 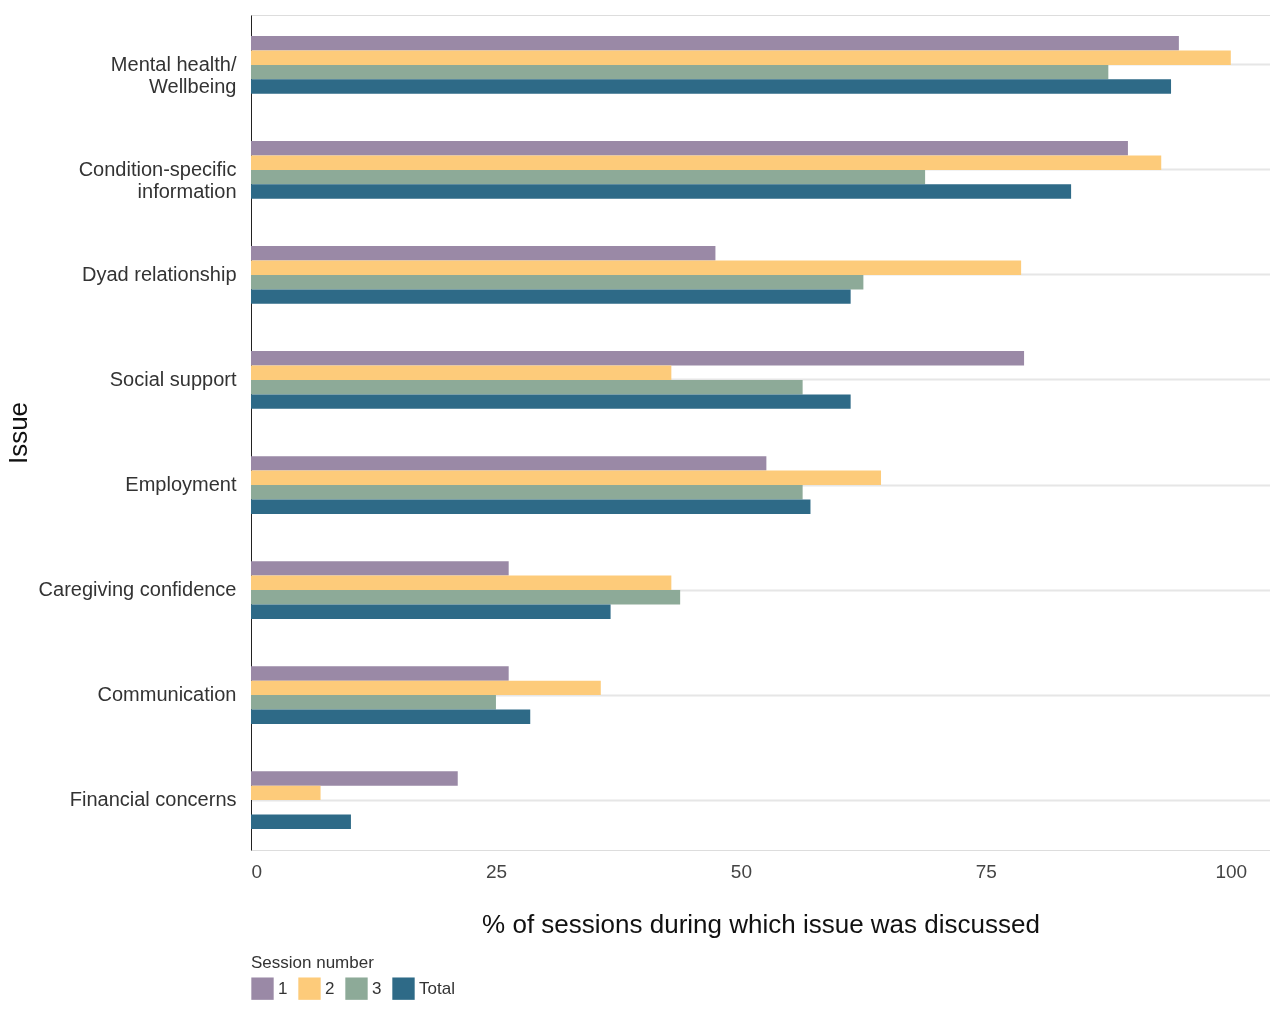 What do you see at coordinates (167, 694) in the screenshot?
I see `y-tick-label: Communication` at bounding box center [167, 694].